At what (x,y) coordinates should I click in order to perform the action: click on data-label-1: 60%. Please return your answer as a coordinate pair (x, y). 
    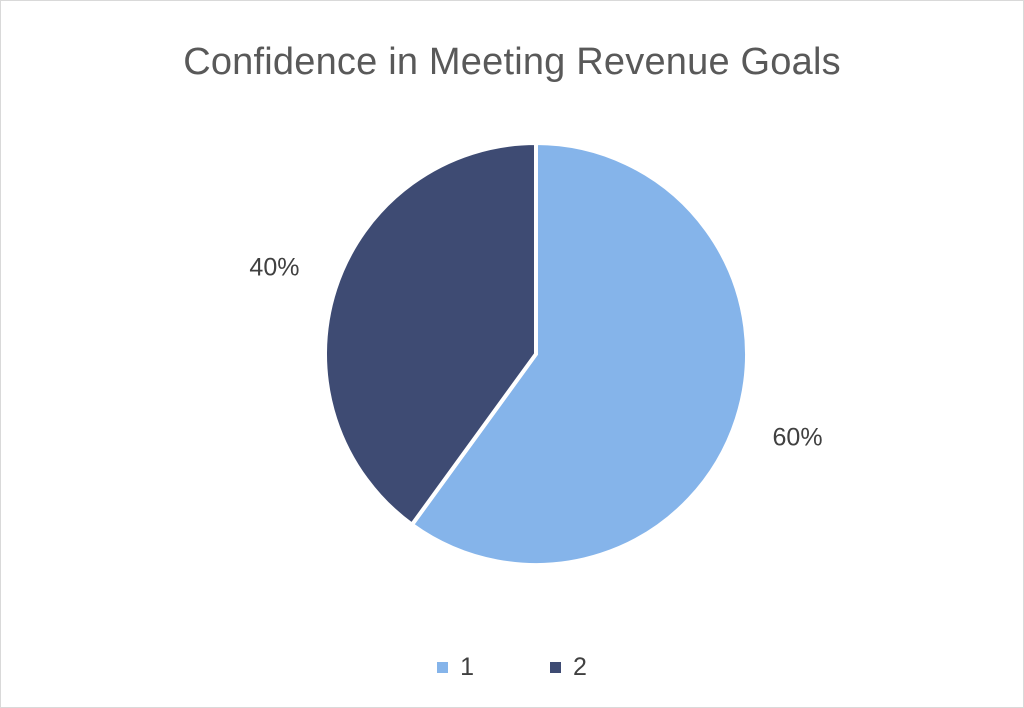
    Looking at the image, I should click on (798, 438).